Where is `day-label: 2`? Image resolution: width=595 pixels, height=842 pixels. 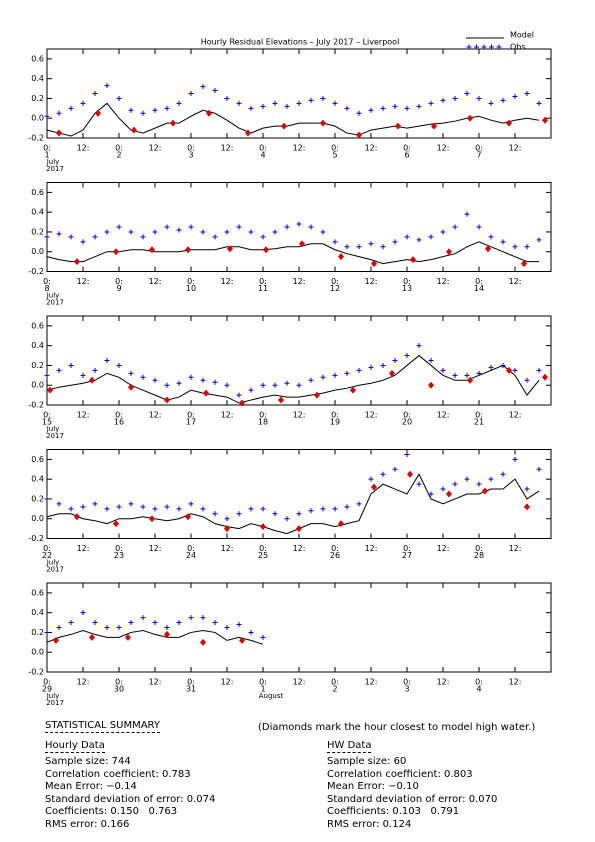 day-label: 2 is located at coordinates (334, 689).